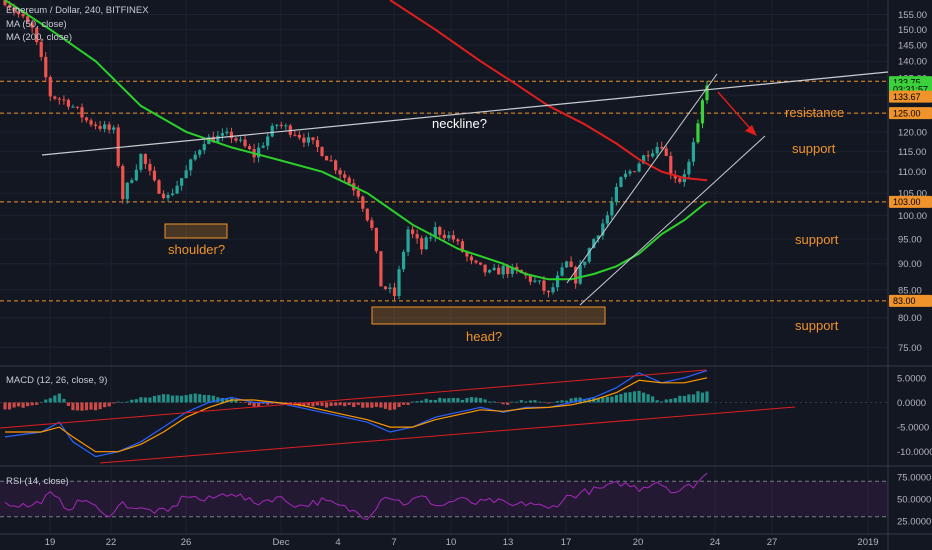 This screenshot has width=932, height=550. What do you see at coordinates (913, 428) in the screenshot?
I see `macd-tick-label: -5.0000` at bounding box center [913, 428].